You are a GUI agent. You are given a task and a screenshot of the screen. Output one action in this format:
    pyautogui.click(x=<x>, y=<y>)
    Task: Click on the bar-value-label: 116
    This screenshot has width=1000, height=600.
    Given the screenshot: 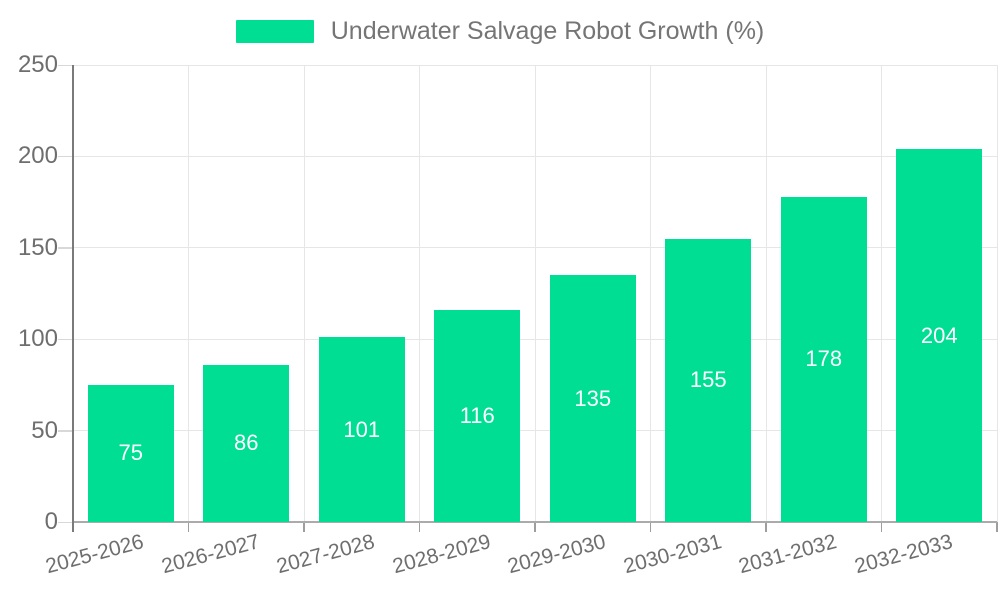 What is the action you would take?
    pyautogui.click(x=477, y=415)
    